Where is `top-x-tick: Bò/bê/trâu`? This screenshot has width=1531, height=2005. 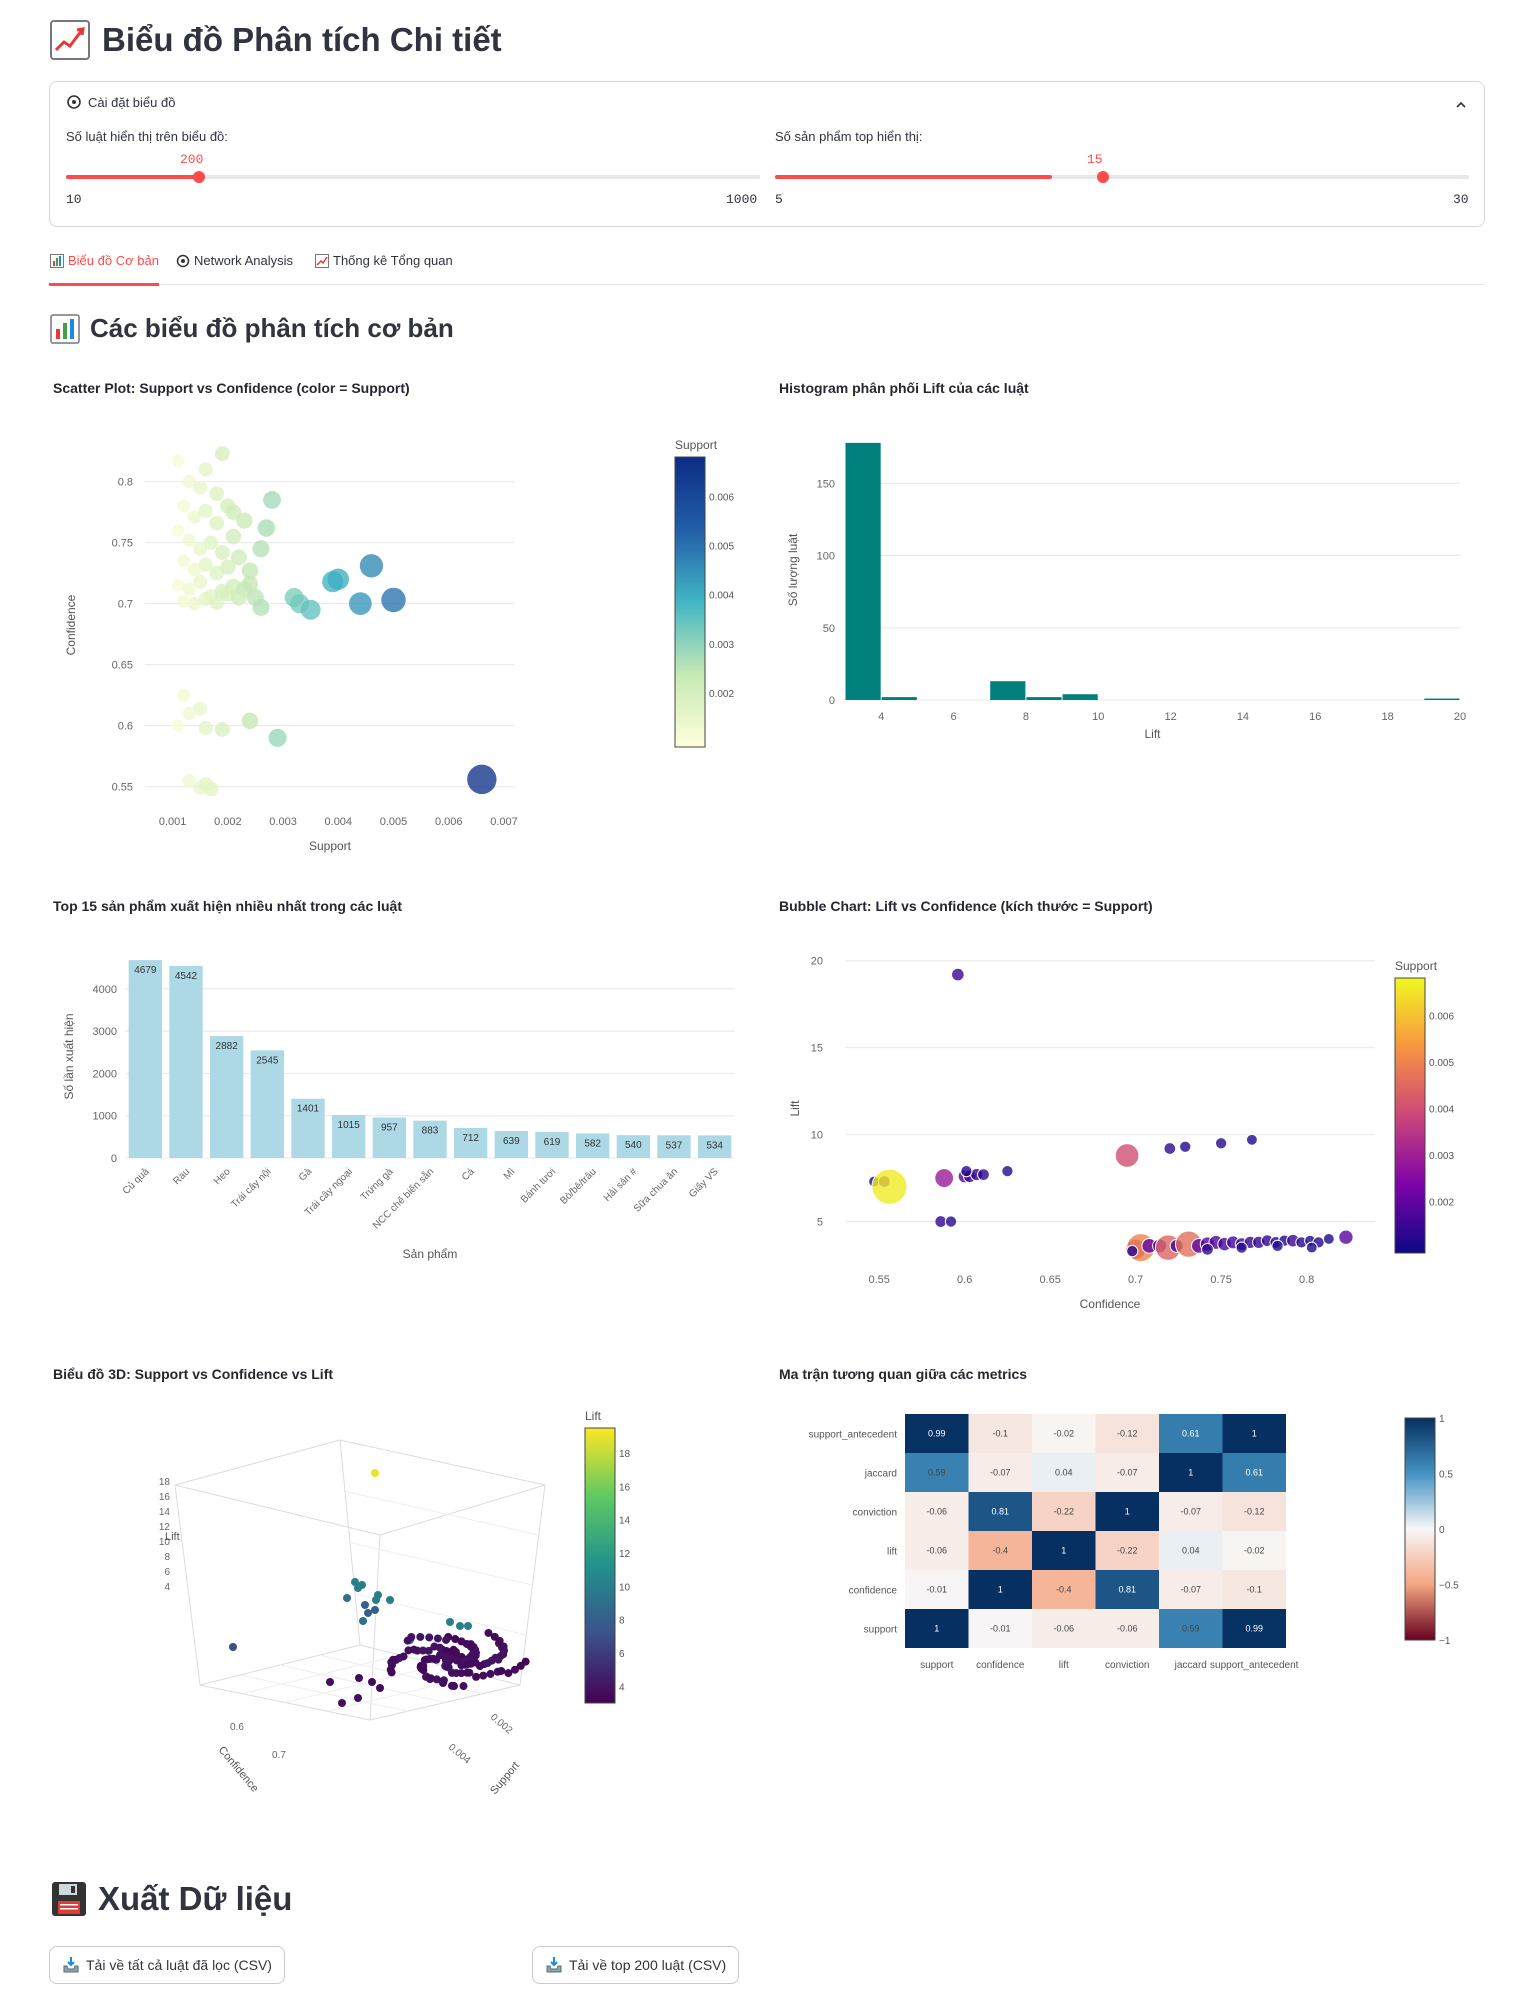
top-x-tick: Bò/bê/trâu is located at coordinates (578, 1186).